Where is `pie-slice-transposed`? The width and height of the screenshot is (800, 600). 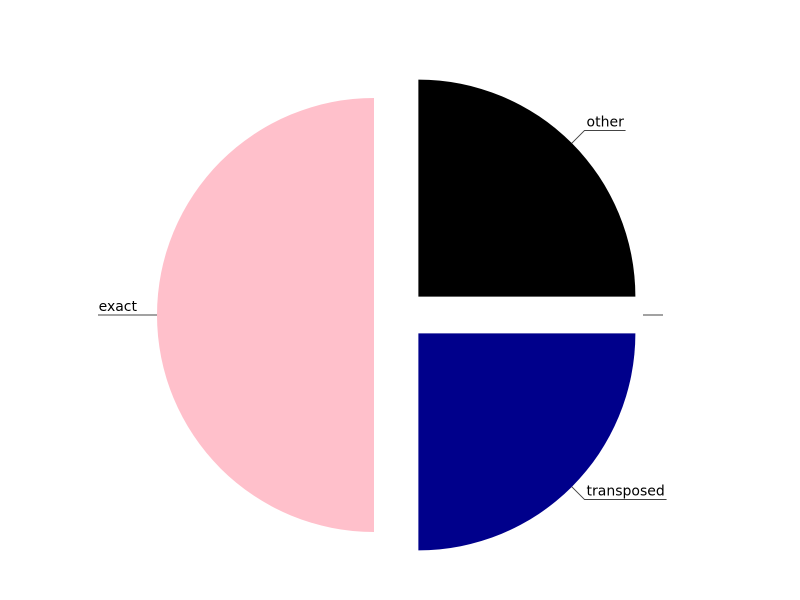
pie-slice-transposed is located at coordinates (527, 442).